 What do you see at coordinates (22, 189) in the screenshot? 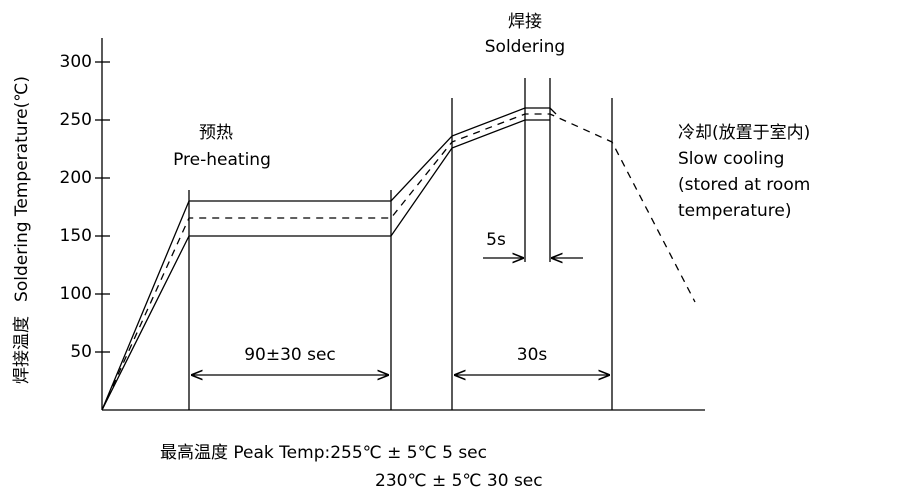
I see `y-label-en: Soldering Temperature(℃)` at bounding box center [22, 189].